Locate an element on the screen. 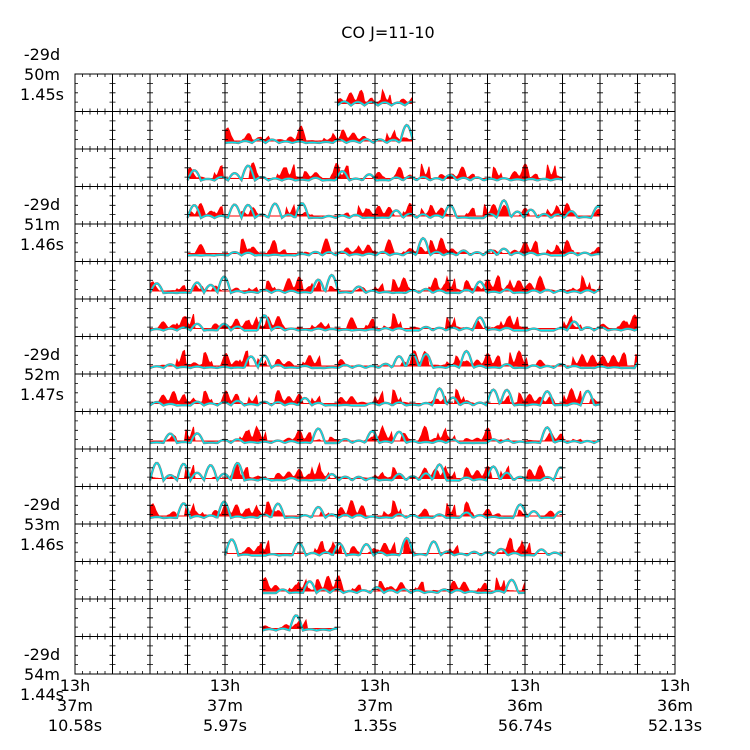 The height and width of the screenshot is (750, 750). y-tick-label: 50m is located at coordinates (42, 74).